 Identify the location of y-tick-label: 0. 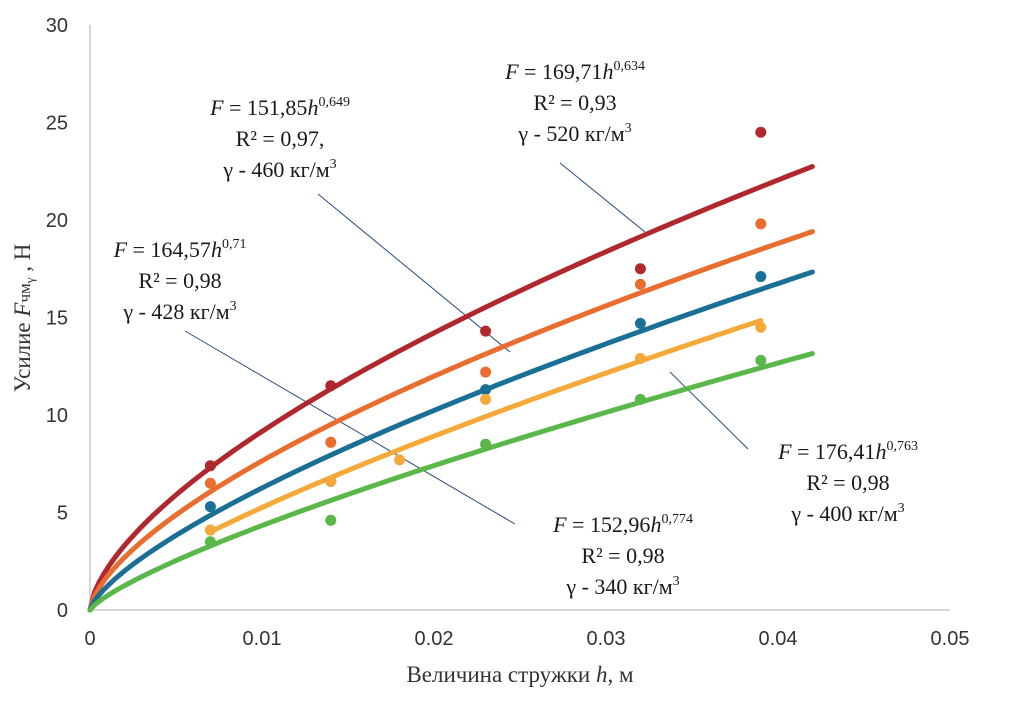
(62, 611).